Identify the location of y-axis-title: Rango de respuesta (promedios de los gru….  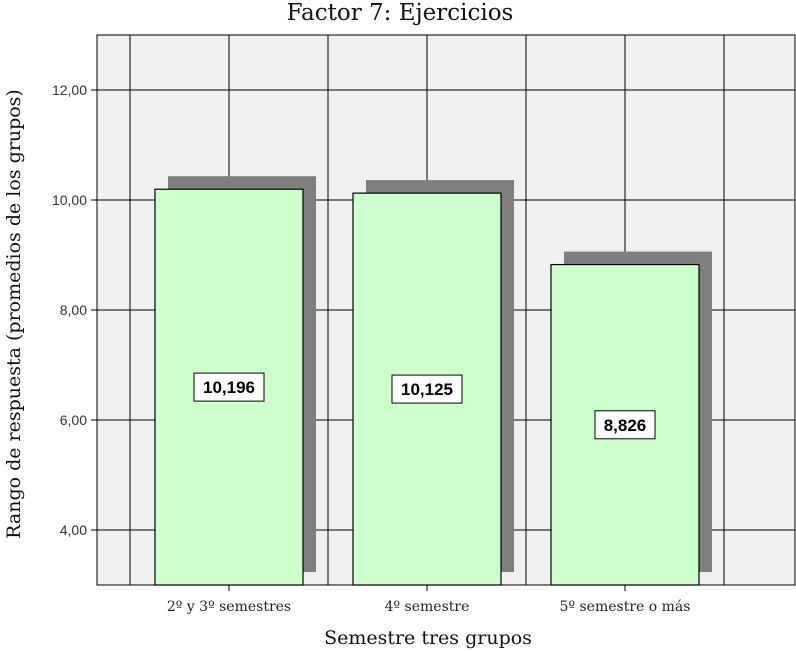
(14, 314).